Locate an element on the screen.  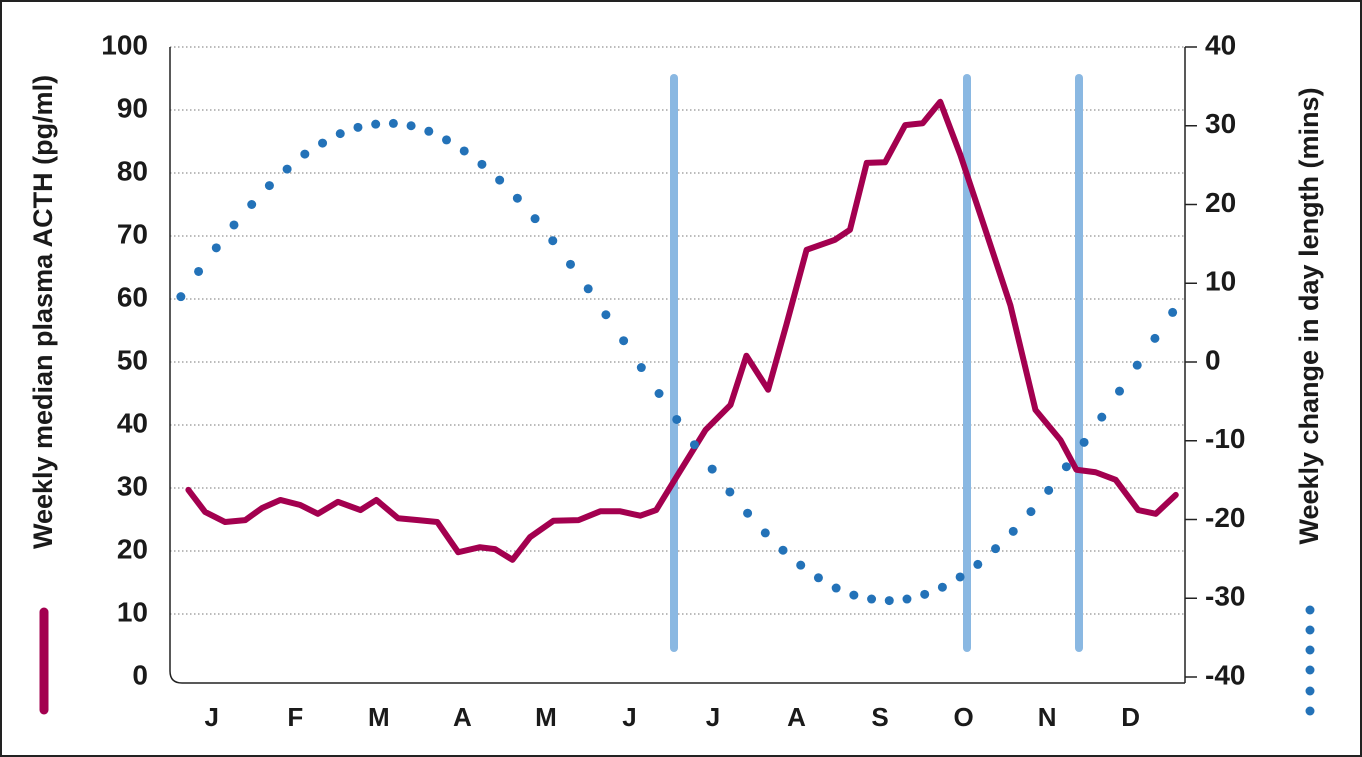
y-axis-title: Weekly median plasma ACTH (pg/ml) is located at coordinates (43, 312).